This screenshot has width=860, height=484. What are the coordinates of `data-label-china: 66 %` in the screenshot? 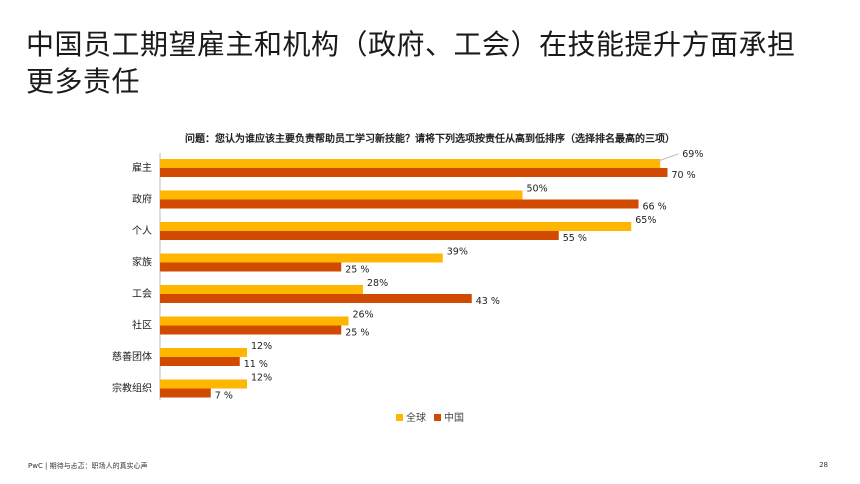 It's located at (655, 207).